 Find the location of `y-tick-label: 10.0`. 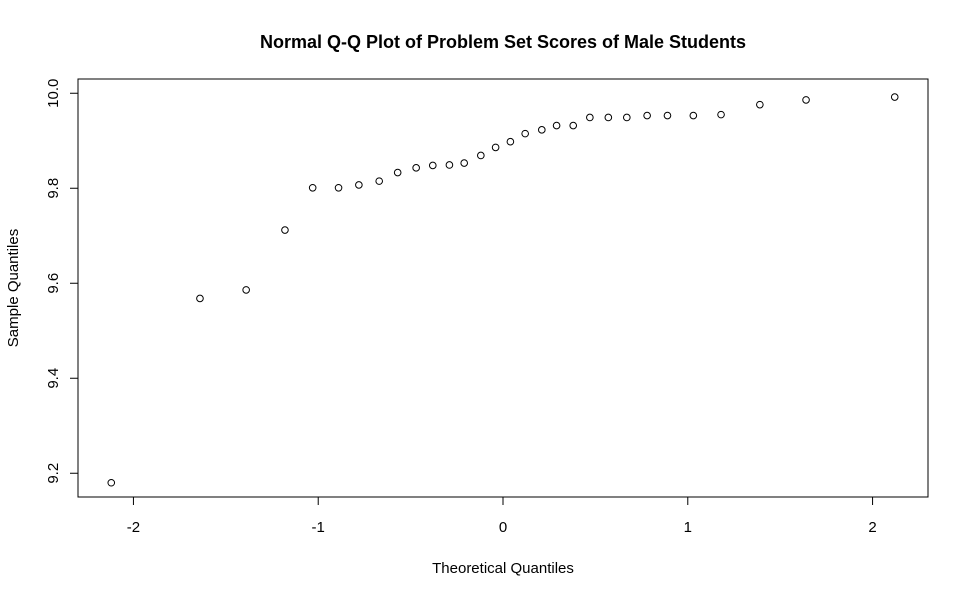

y-tick-label: 10.0 is located at coordinates (53, 93).